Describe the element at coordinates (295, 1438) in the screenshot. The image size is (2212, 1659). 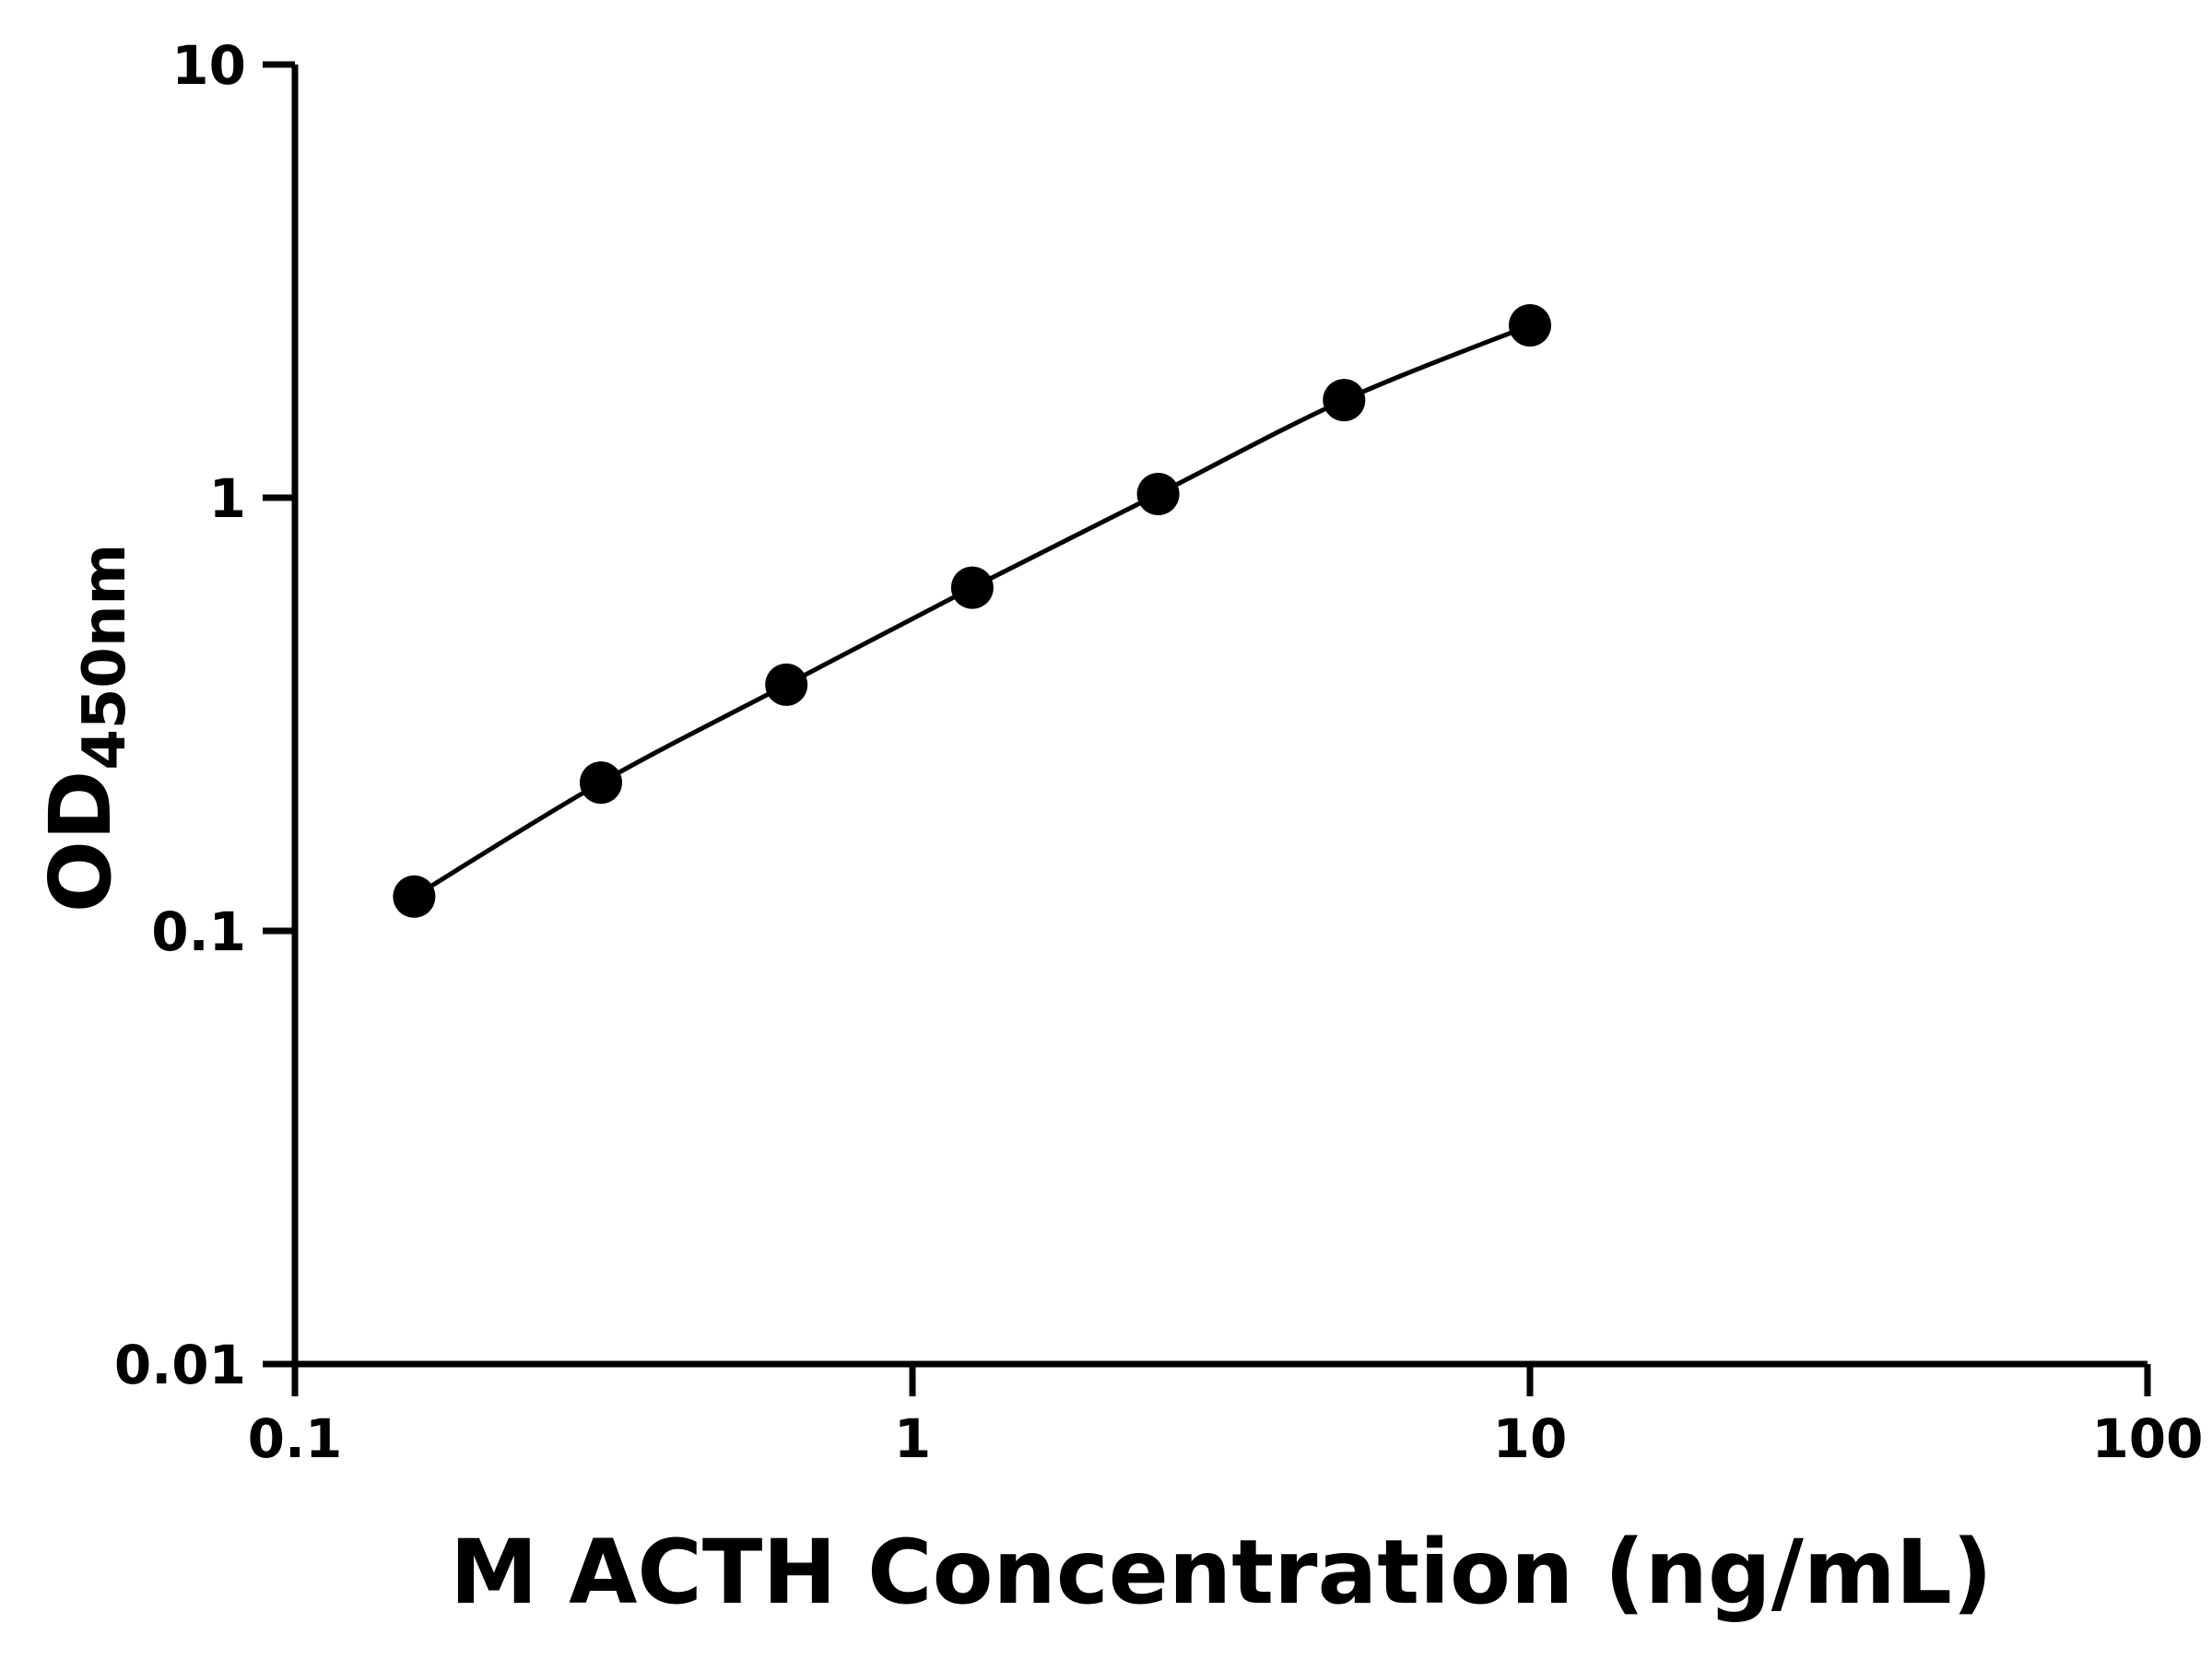
I see `x-tick-label: 0.1` at that location.